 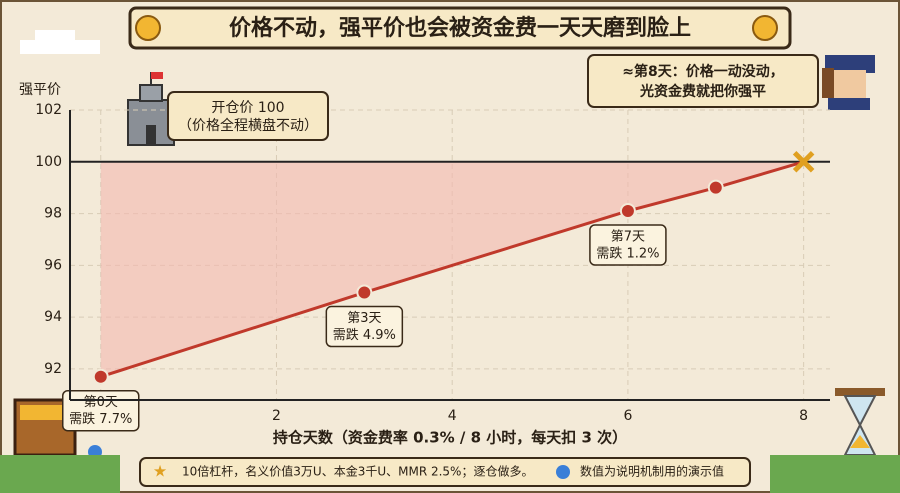 I want to click on point-label: 第3天, so click(x=364, y=318).